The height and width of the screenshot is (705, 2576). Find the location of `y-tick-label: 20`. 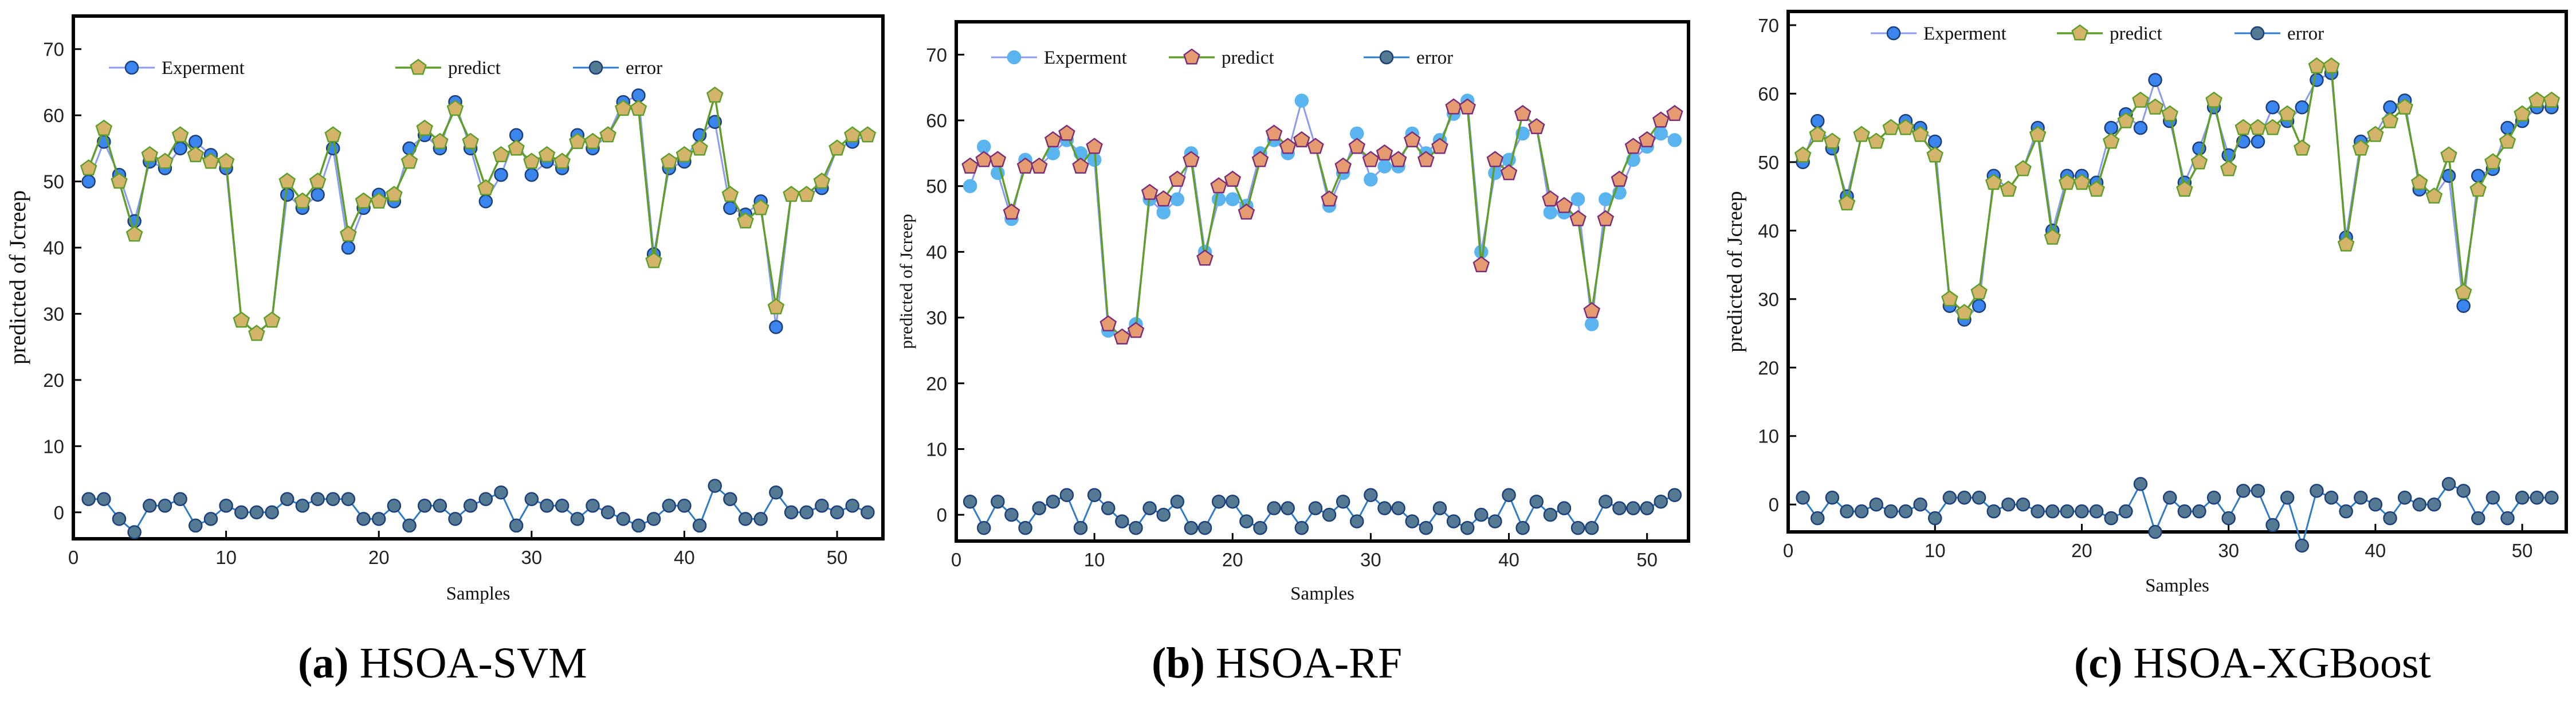

y-tick-label: 20 is located at coordinates (1769, 367).